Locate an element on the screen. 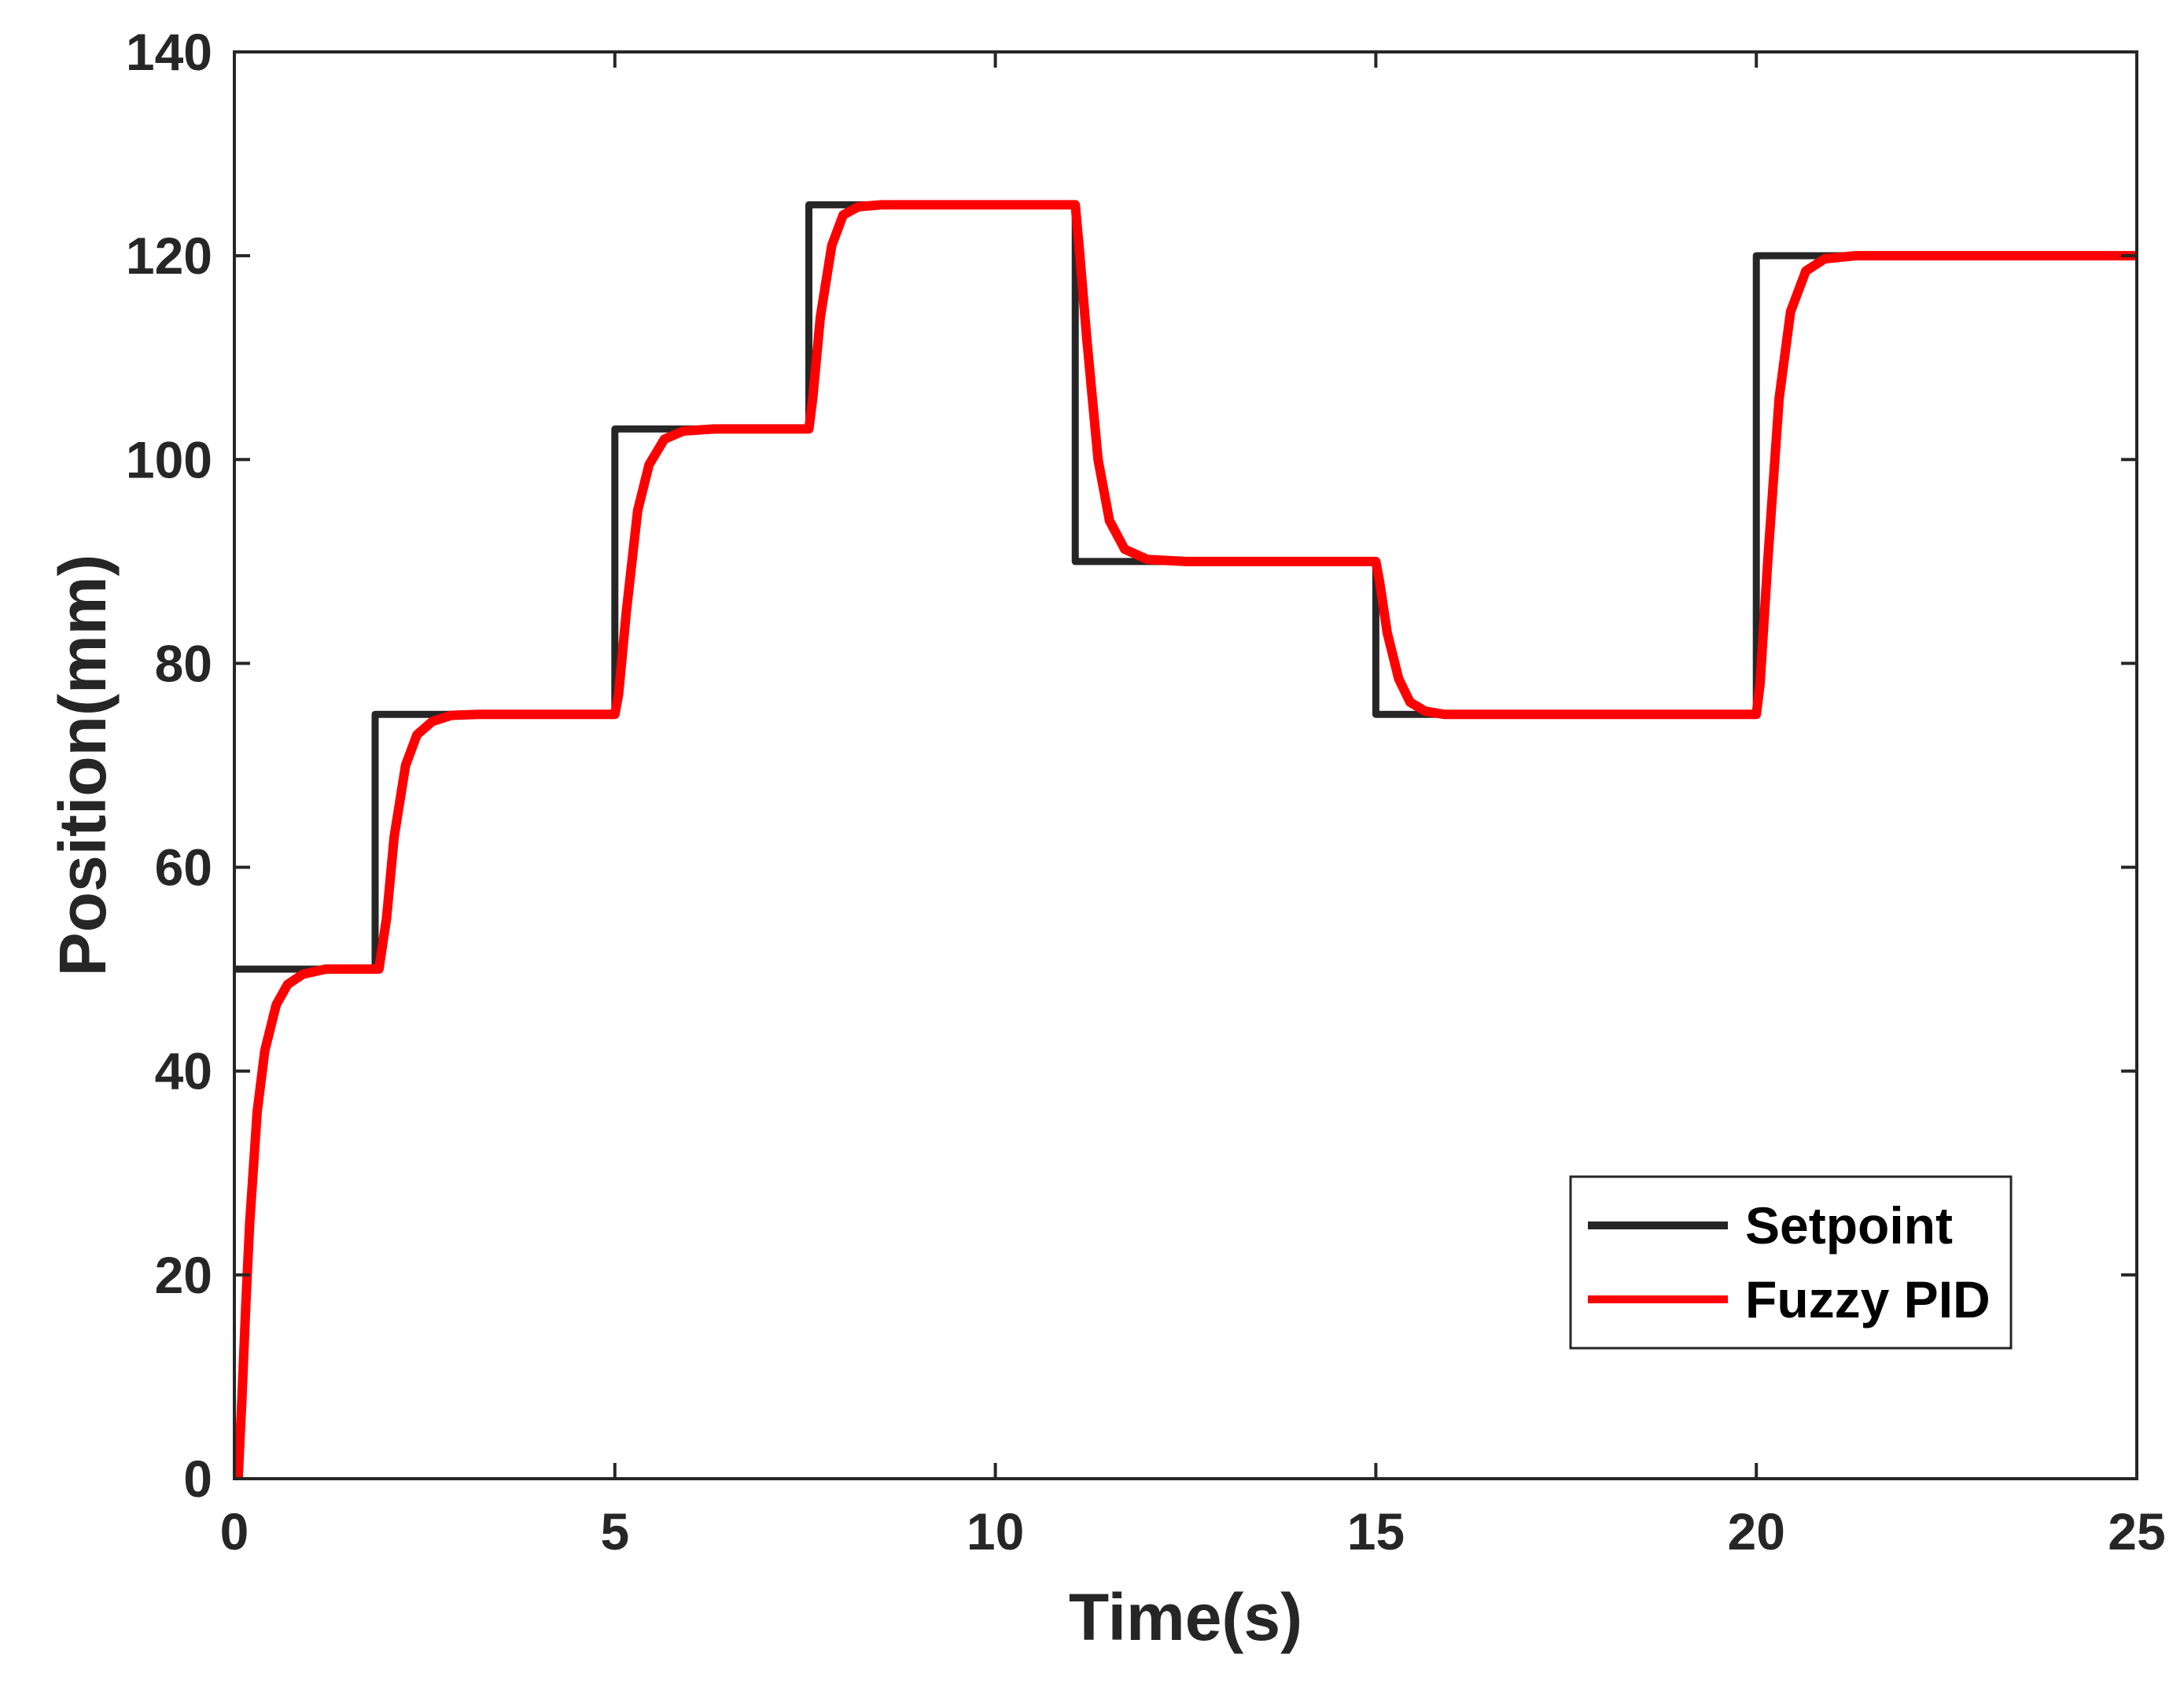 This screenshot has width=2184, height=1695. y-tick-label: 140 is located at coordinates (169, 52).